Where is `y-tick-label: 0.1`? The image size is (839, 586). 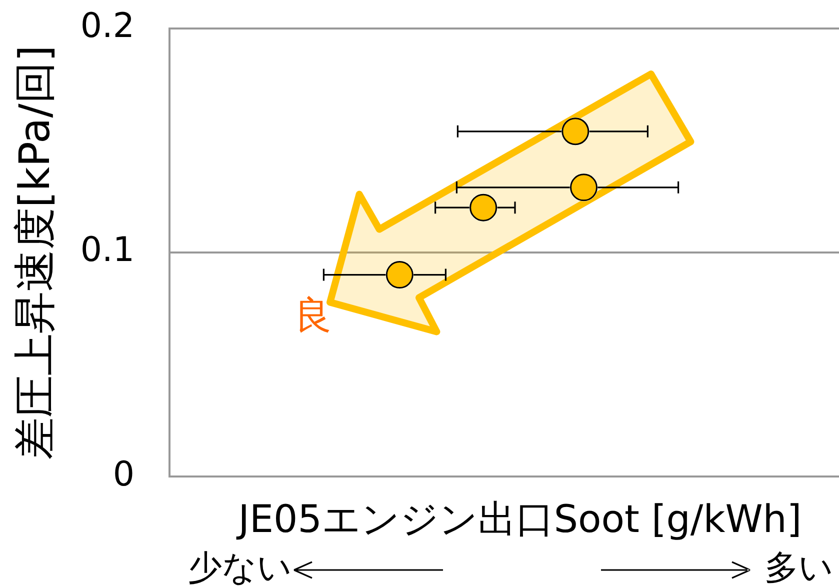
y-tick-label: 0.1 is located at coordinates (107, 250).